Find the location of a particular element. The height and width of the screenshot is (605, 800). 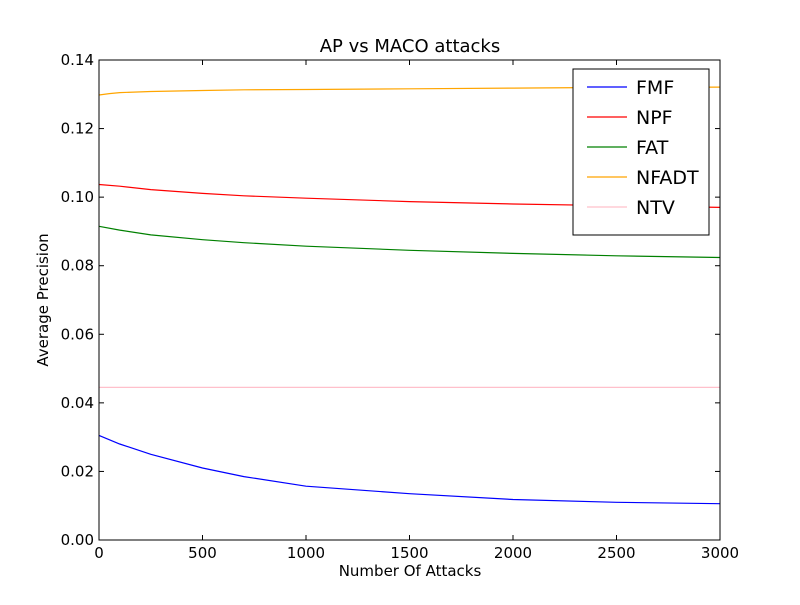

y-tick-label: 0.02 is located at coordinates (77, 471).